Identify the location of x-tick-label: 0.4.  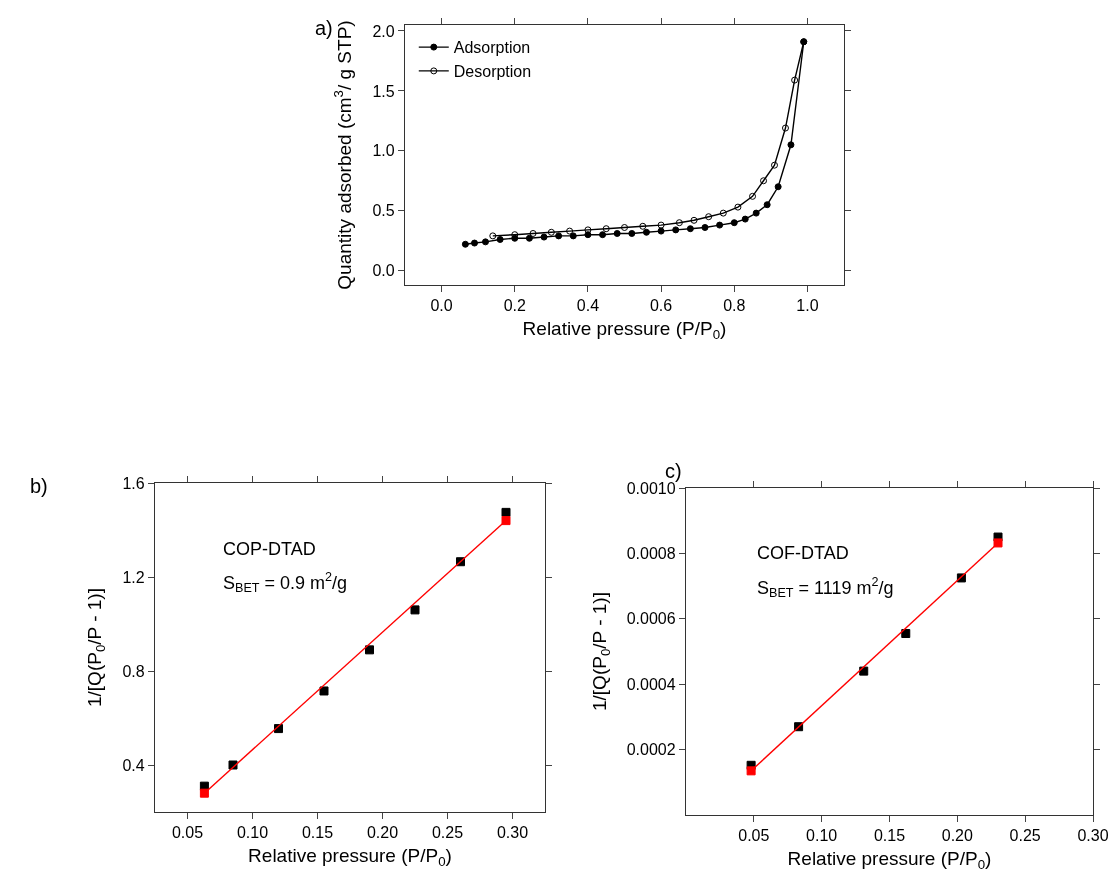
(588, 306).